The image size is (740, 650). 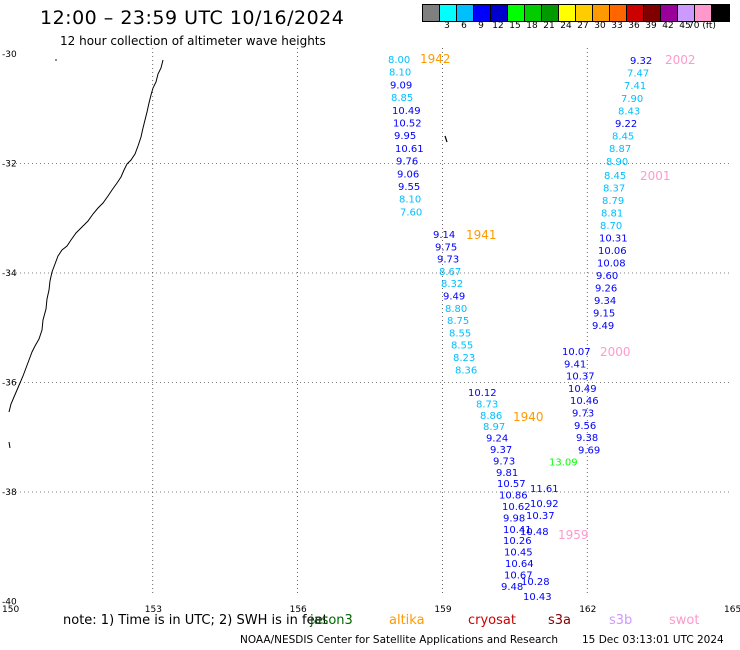 What do you see at coordinates (651, 110) in the screenshot?
I see `track-2002: 9.32 7.477.41 7.908.43 9.22 8.458.87 8.90 2002` at bounding box center [651, 110].